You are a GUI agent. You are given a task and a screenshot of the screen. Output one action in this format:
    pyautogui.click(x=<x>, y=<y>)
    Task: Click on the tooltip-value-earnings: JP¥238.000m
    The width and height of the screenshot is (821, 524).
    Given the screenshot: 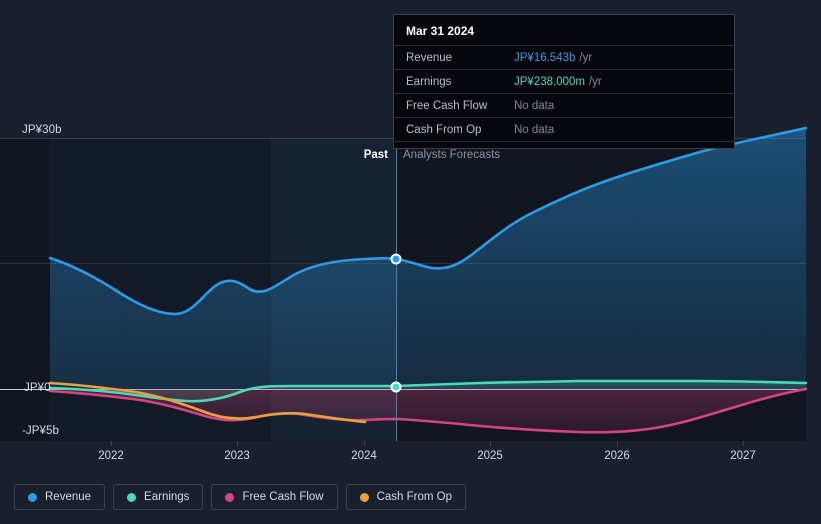 What is the action you would take?
    pyautogui.click(x=549, y=81)
    